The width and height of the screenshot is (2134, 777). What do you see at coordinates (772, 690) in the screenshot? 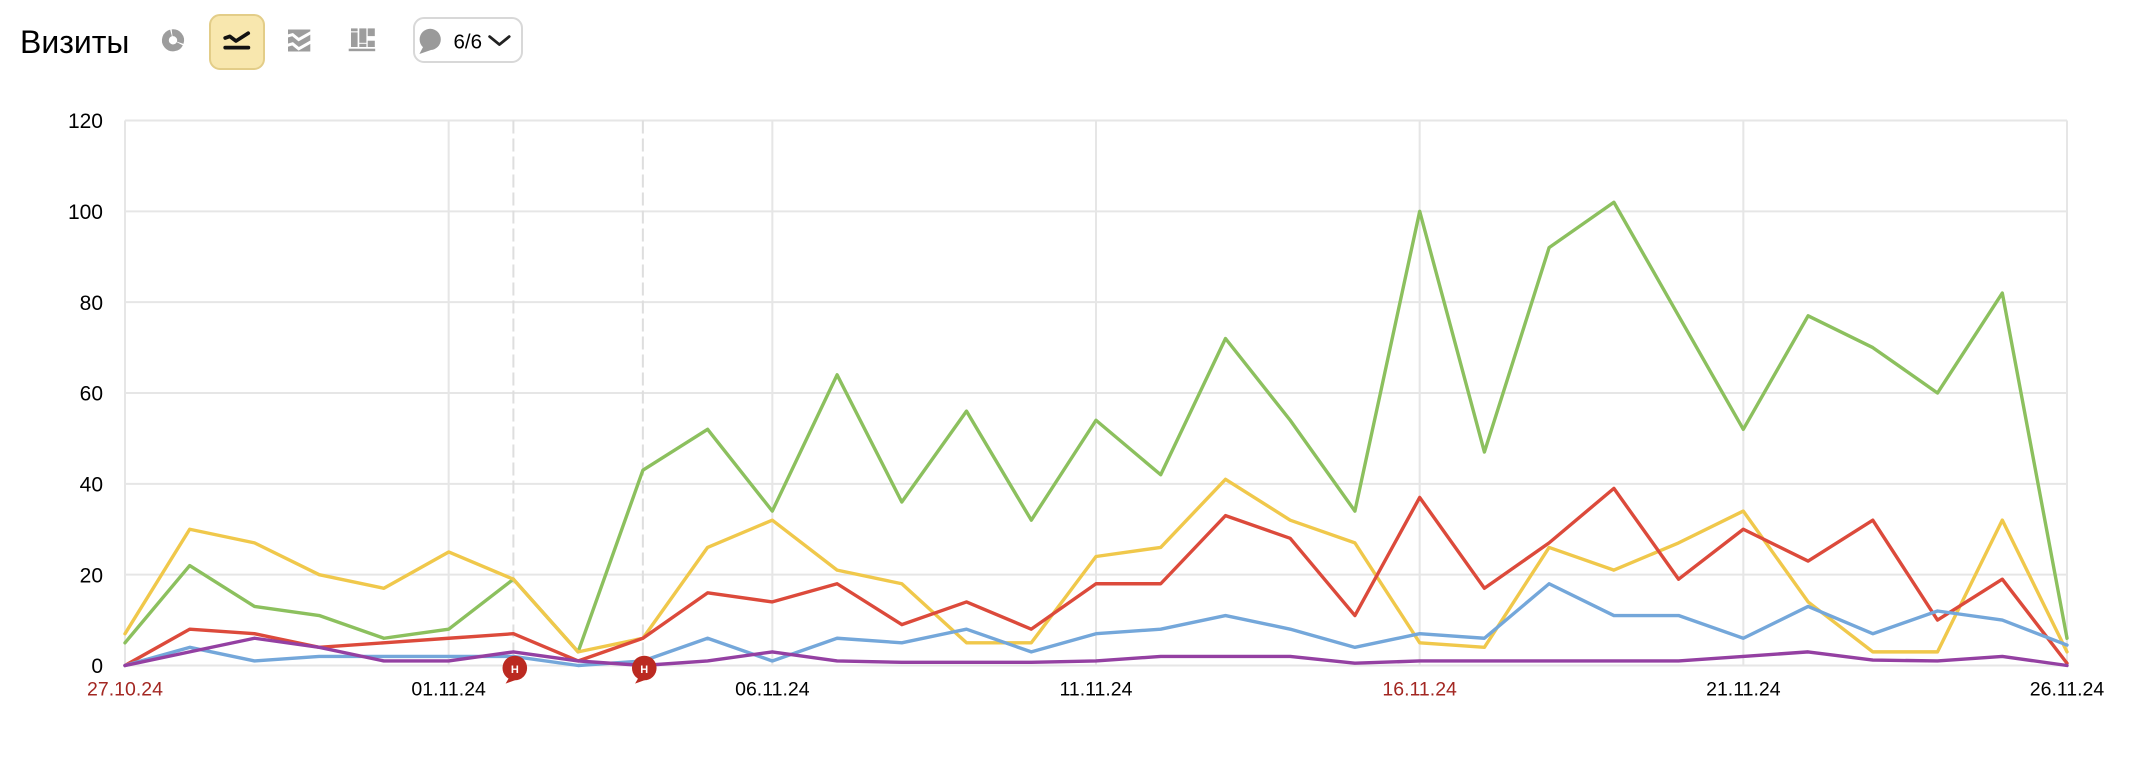
I see `svg-text: 06.11.24` at bounding box center [772, 690].